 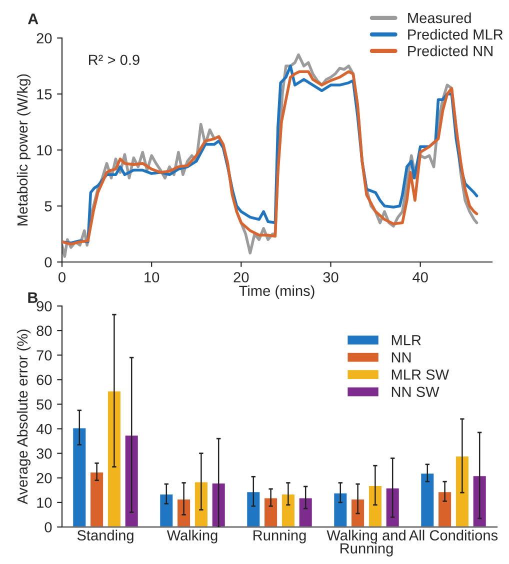 I want to click on y-tick-label: 30, so click(x=44, y=453).